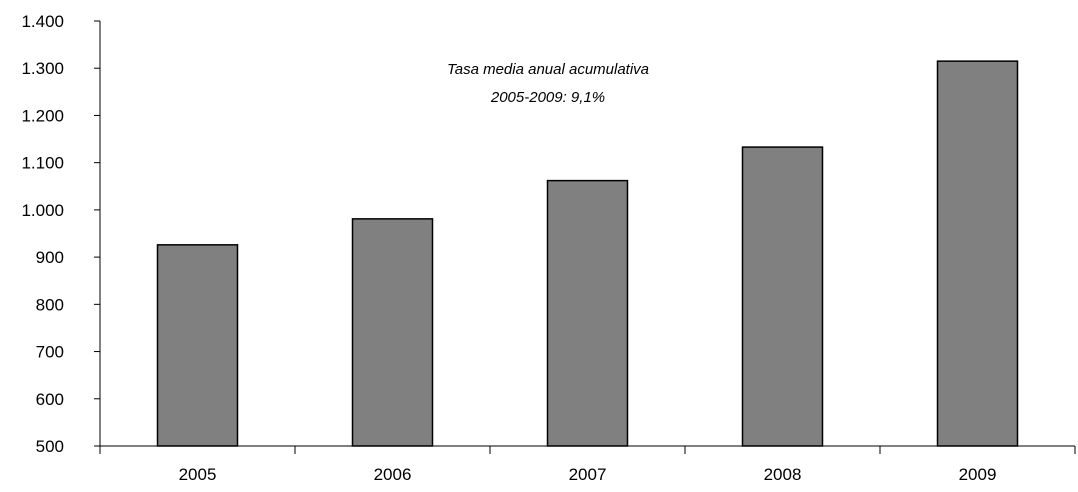 The image size is (1078, 492). I want to click on y-tick-label: 1.200, so click(42, 115).